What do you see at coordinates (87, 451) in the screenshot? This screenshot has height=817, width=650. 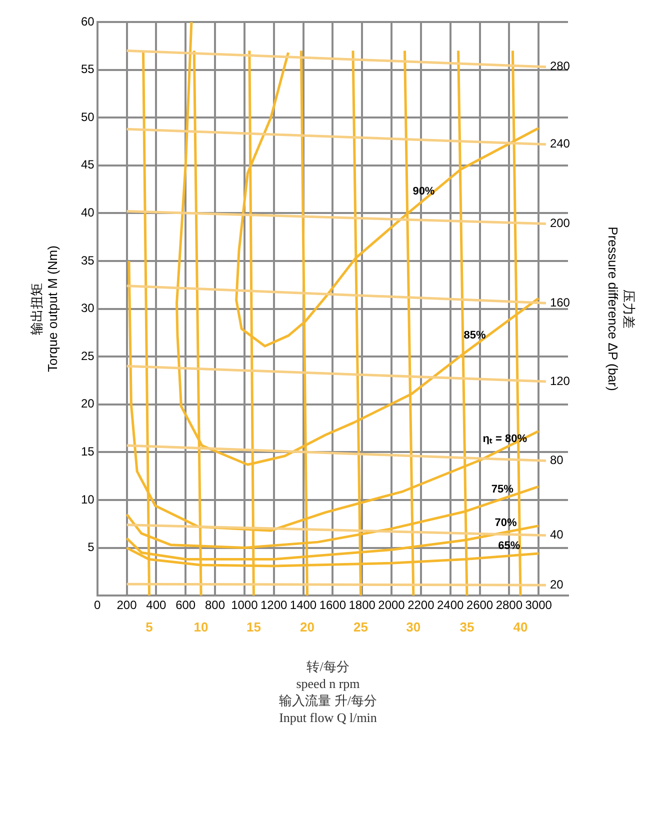 I see `y-tick-label: 15` at bounding box center [87, 451].